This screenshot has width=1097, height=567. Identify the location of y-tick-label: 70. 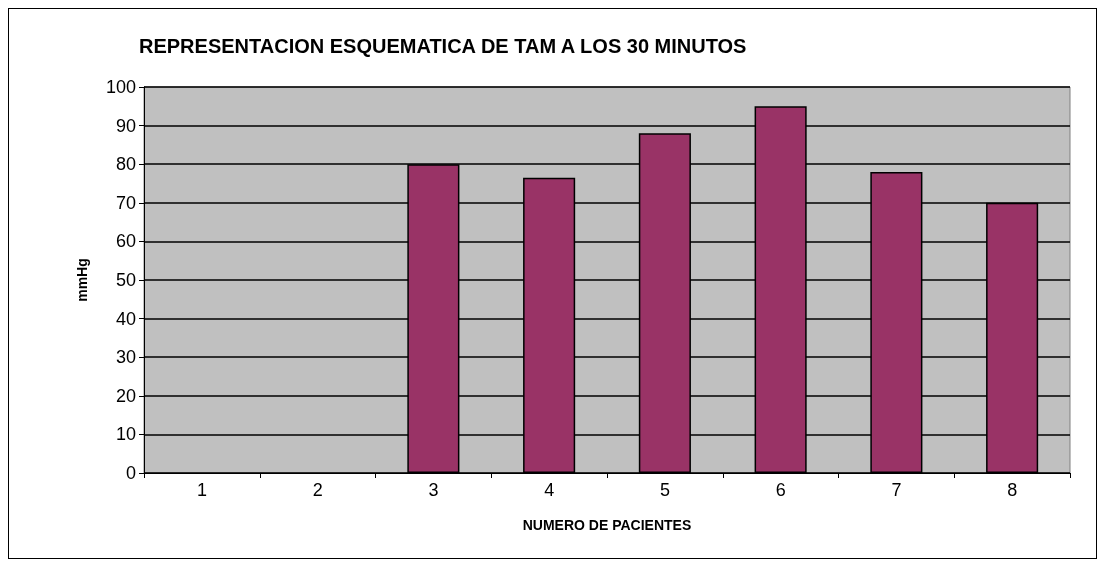
(125, 202).